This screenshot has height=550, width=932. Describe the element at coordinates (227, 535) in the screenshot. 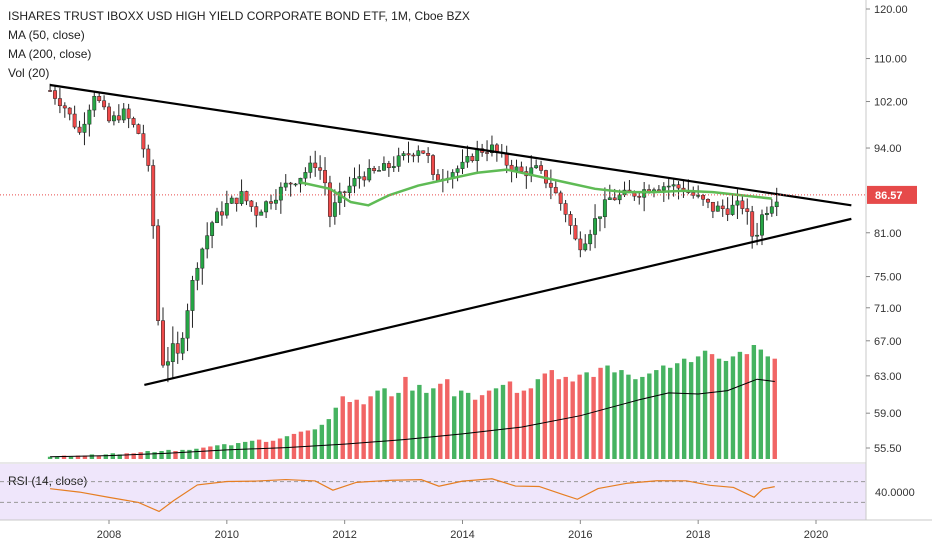

I see `time-tick-label: 2010` at that location.